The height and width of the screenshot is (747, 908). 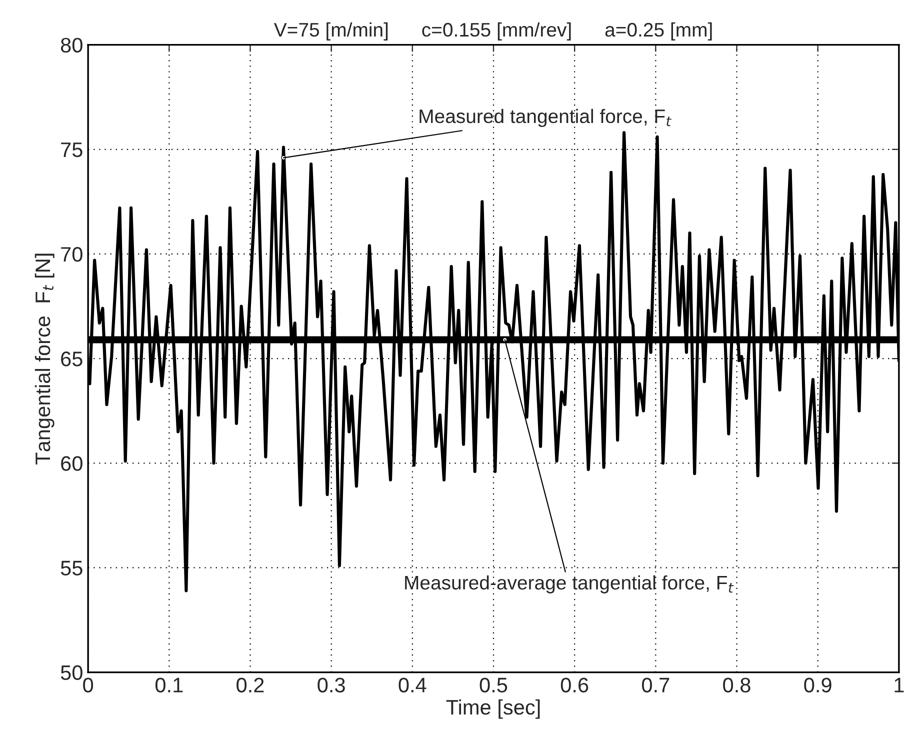 I want to click on x-axis-title: Time [sec], so click(x=493, y=709).